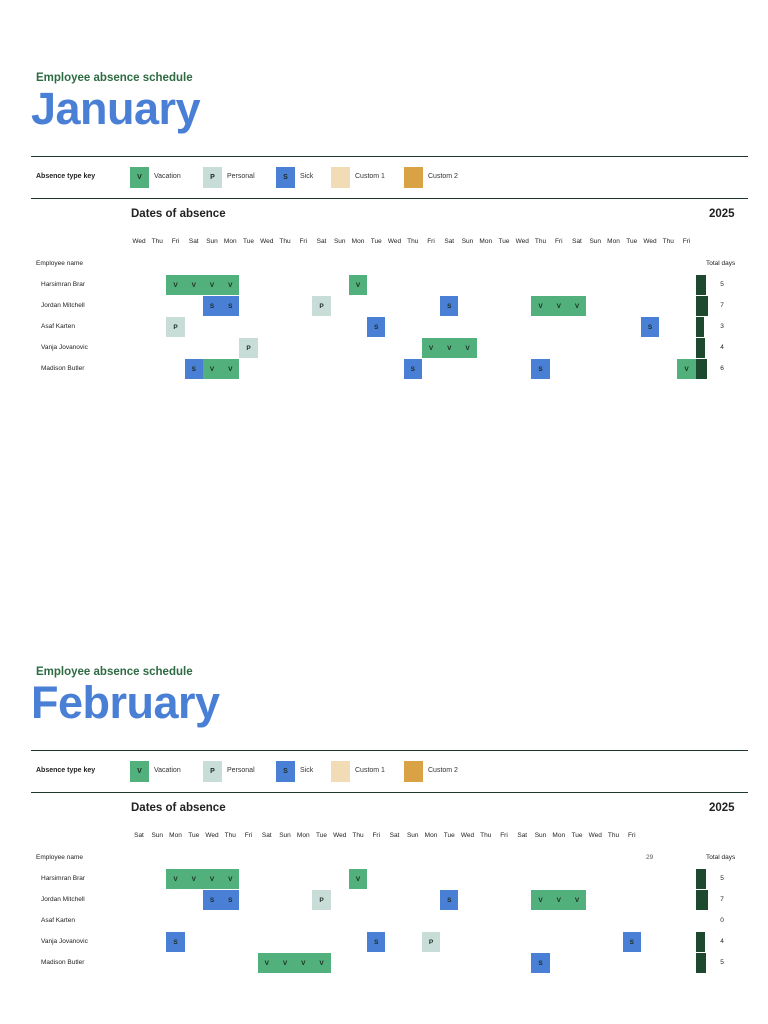 The width and height of the screenshot is (768, 1024). Describe the element at coordinates (212, 177) in the screenshot. I see `key-personal-swatch: P` at that location.